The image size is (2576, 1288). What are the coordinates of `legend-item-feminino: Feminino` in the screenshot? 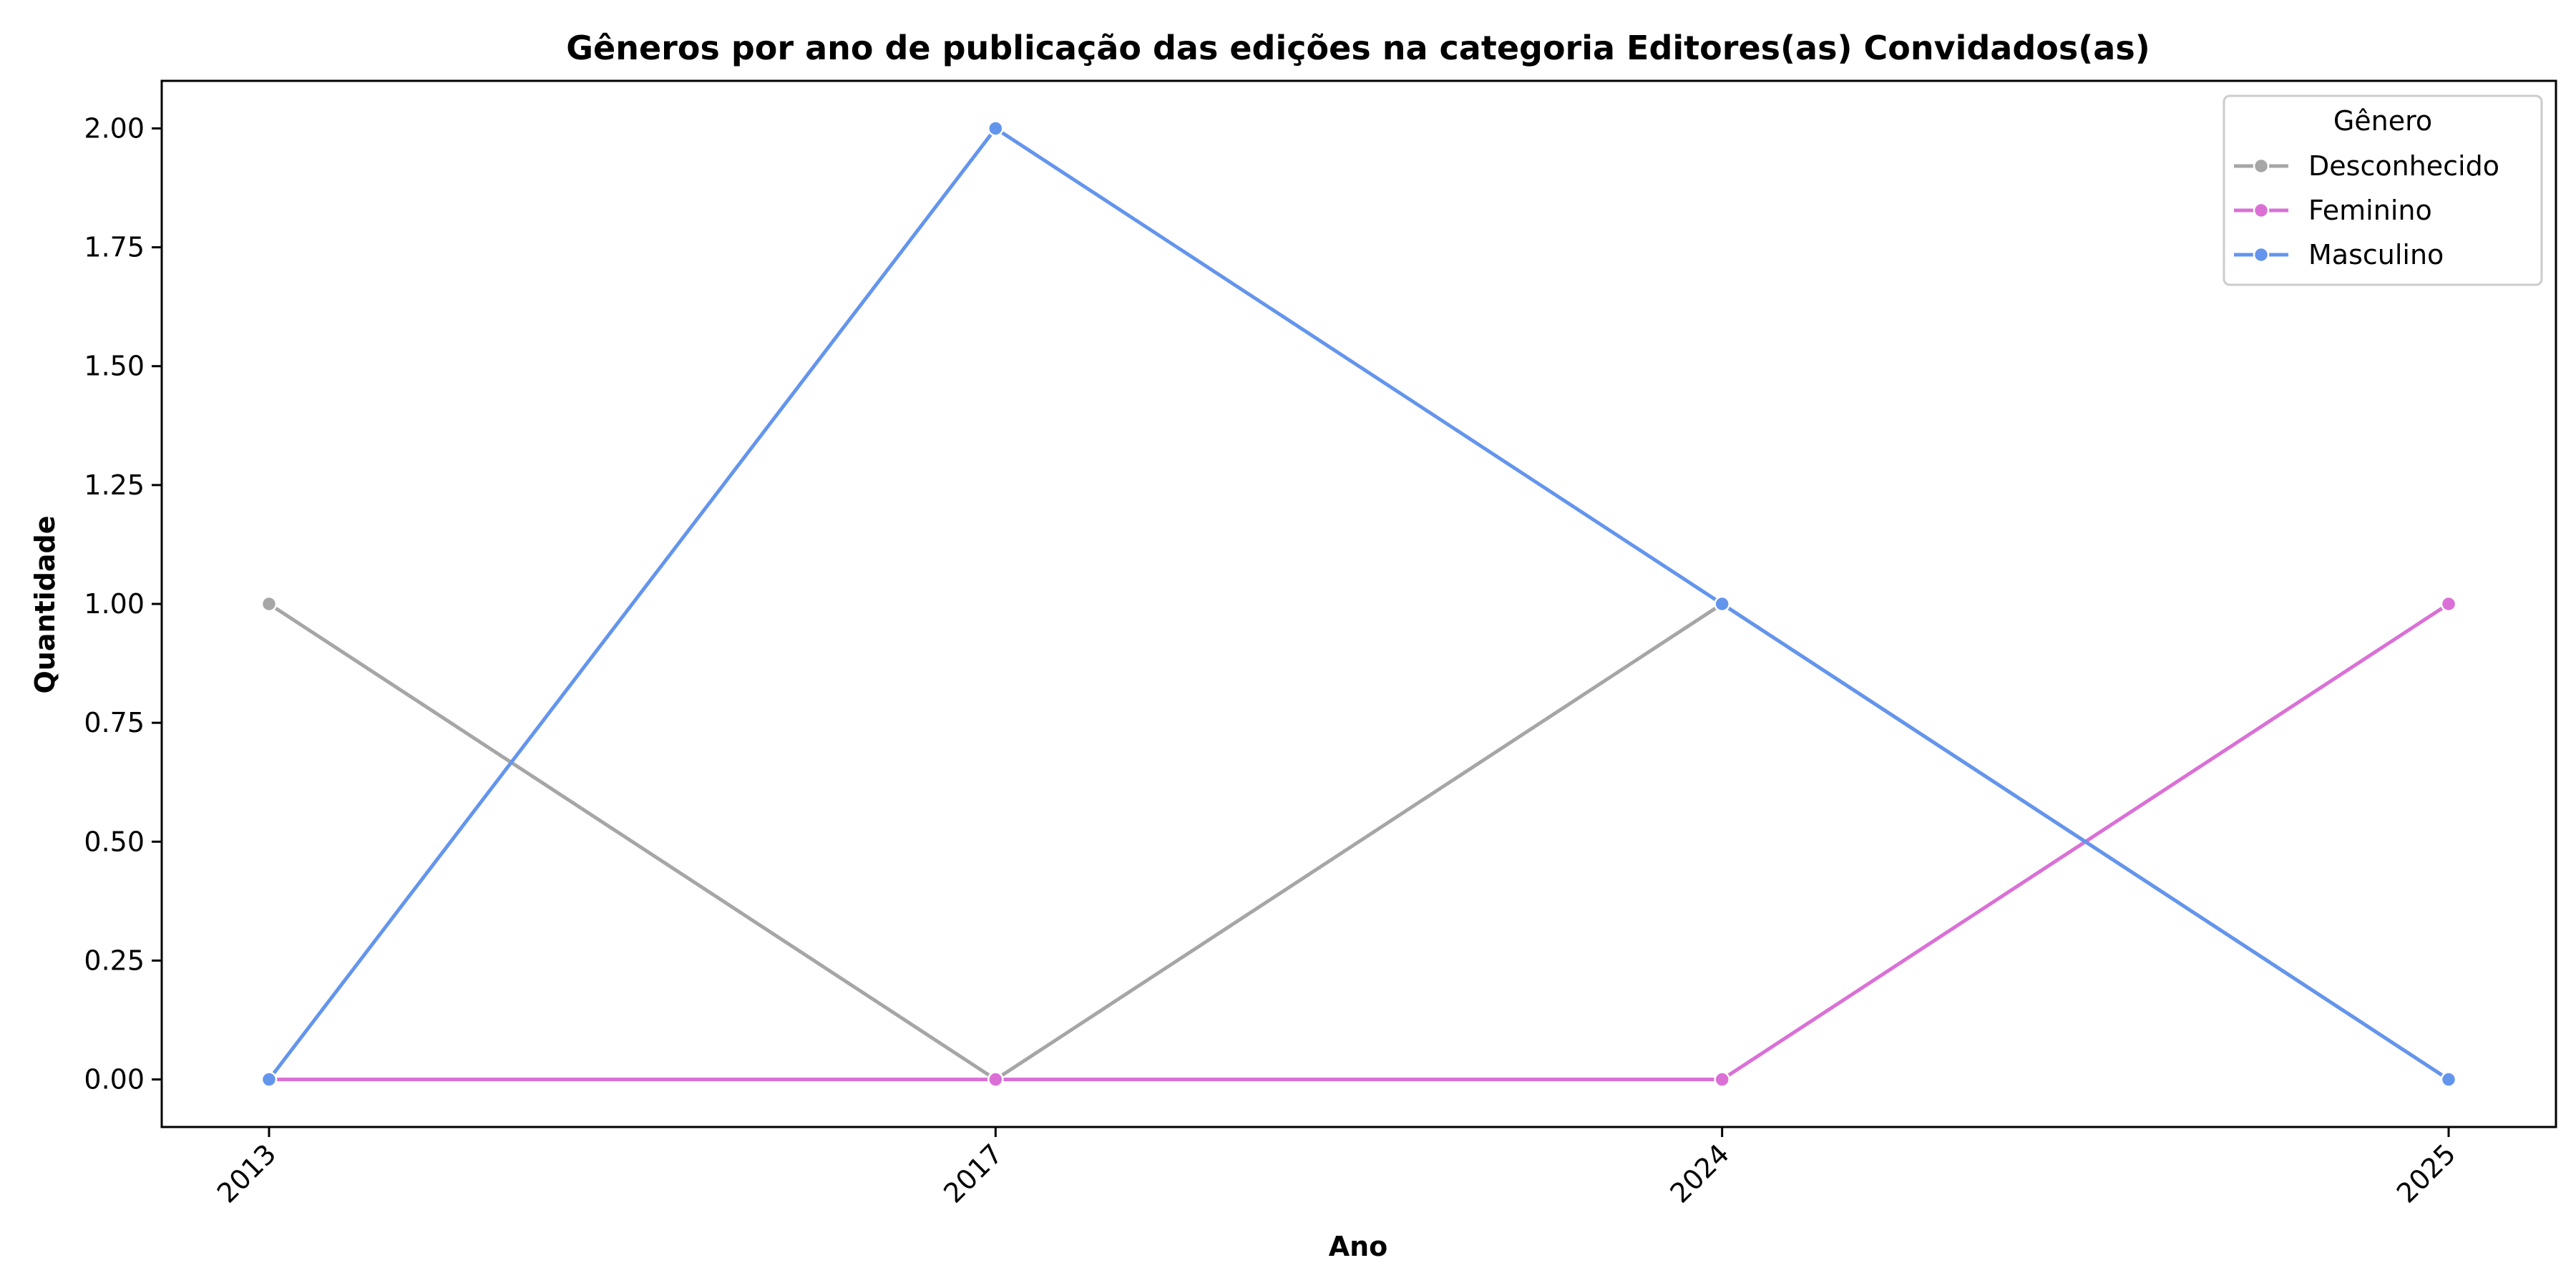 It's located at (2333, 210).